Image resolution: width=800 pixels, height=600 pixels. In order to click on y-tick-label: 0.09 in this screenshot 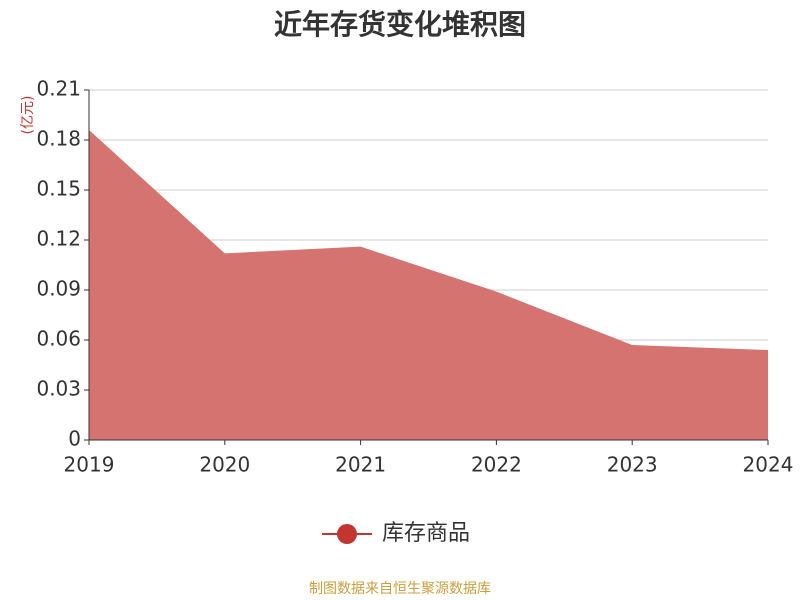, I will do `click(58, 289)`.